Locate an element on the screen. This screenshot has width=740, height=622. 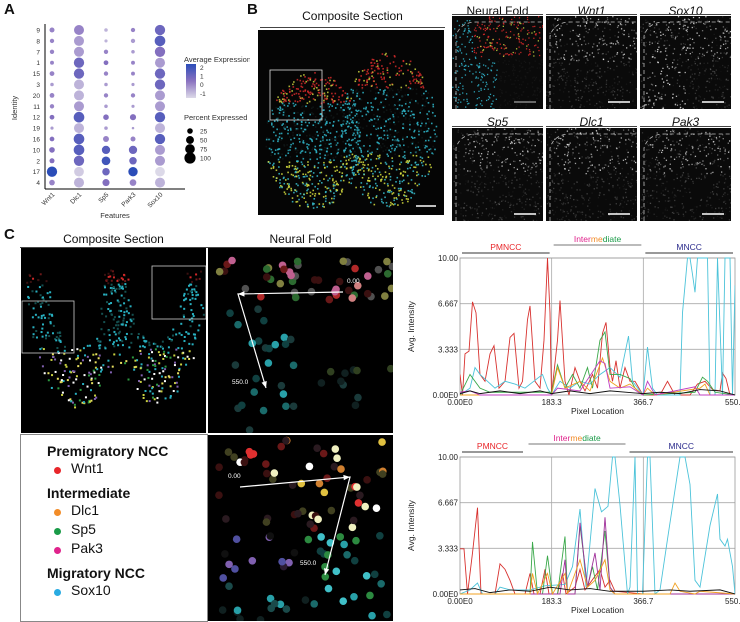
y-axis-title: Identity is located at coordinates (14, 108).